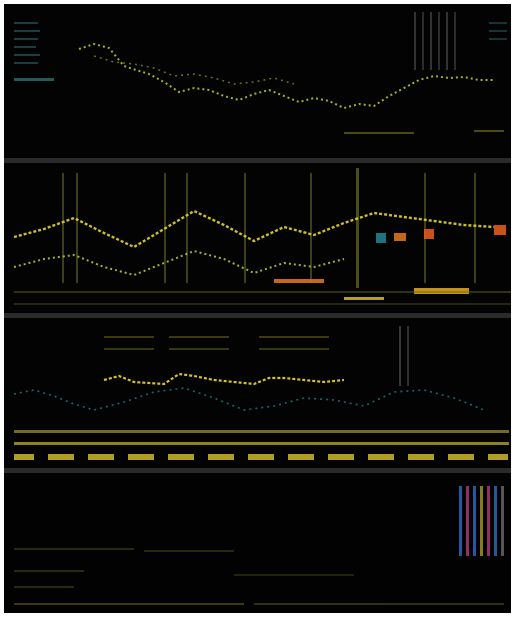 The image size is (515, 617). Describe the element at coordinates (390, 262) in the screenshot. I see `panel-2-orange-blobs` at that location.